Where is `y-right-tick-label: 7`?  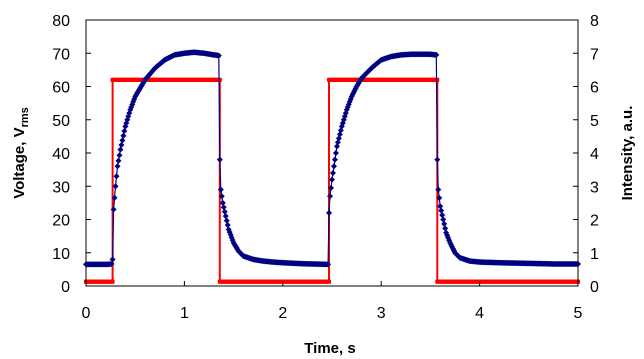
y-right-tick-label: 7 is located at coordinates (594, 54).